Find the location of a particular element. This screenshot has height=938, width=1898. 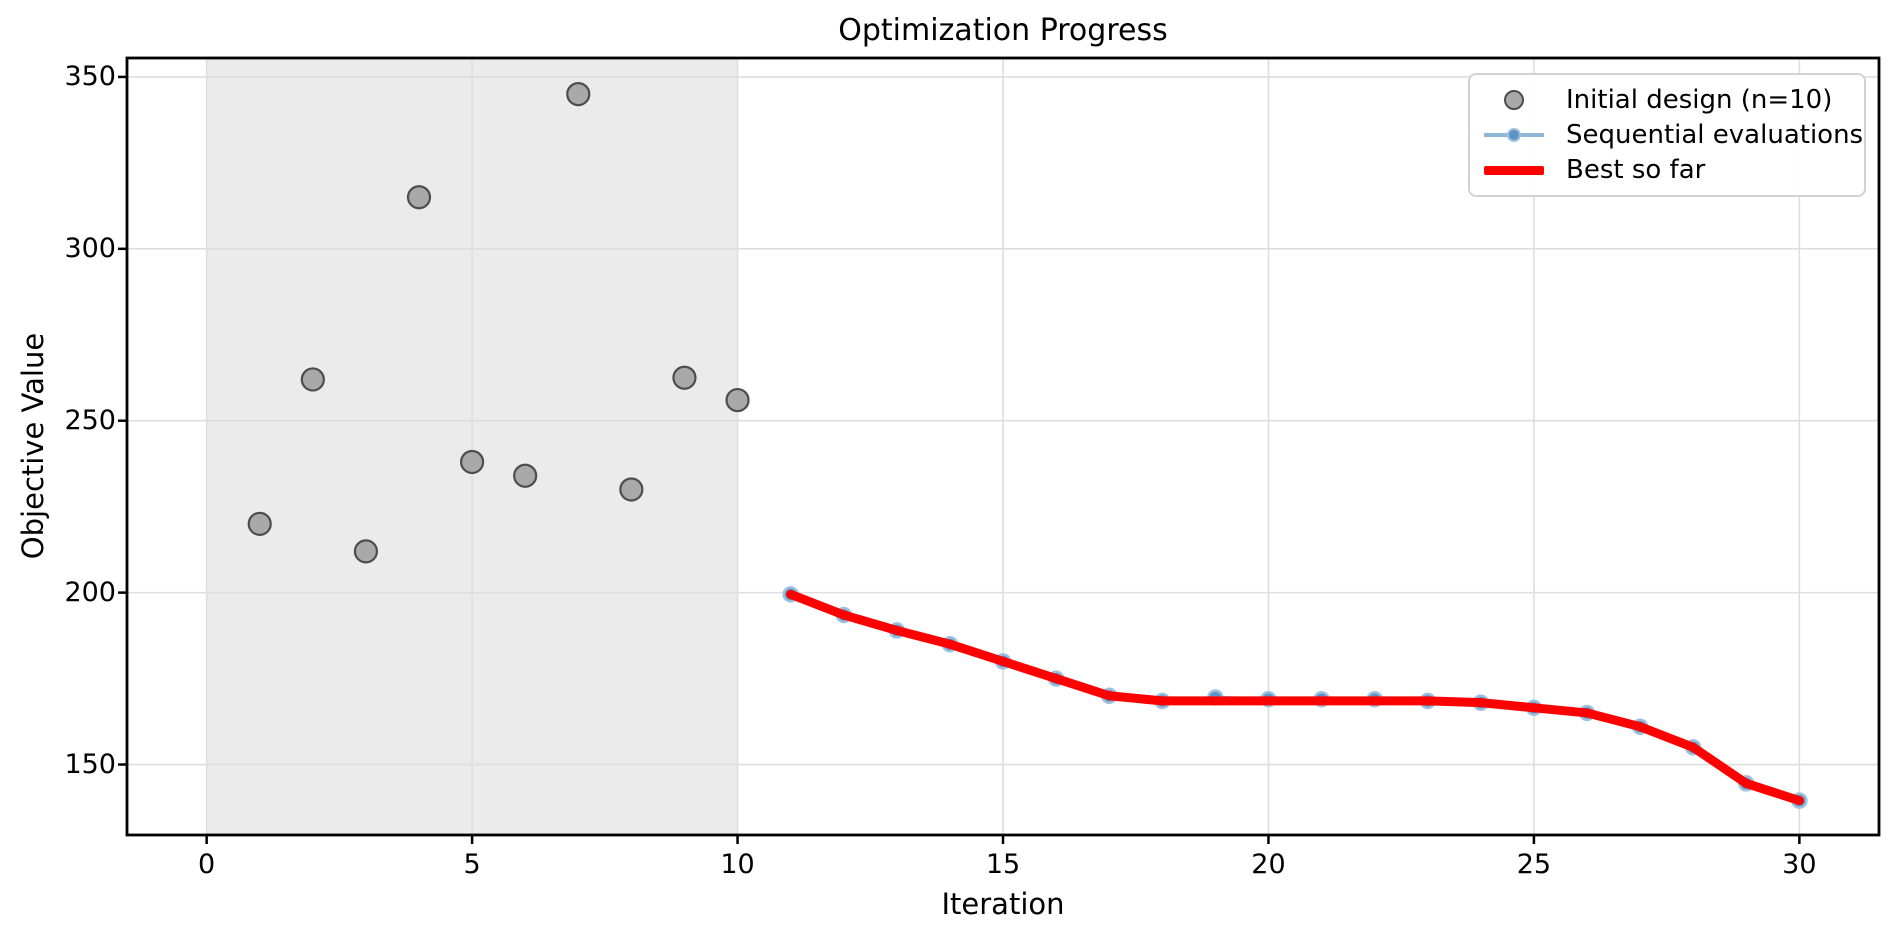

legend-item-sequential-evaluations: Sequential evaluations is located at coordinates (1672, 134).